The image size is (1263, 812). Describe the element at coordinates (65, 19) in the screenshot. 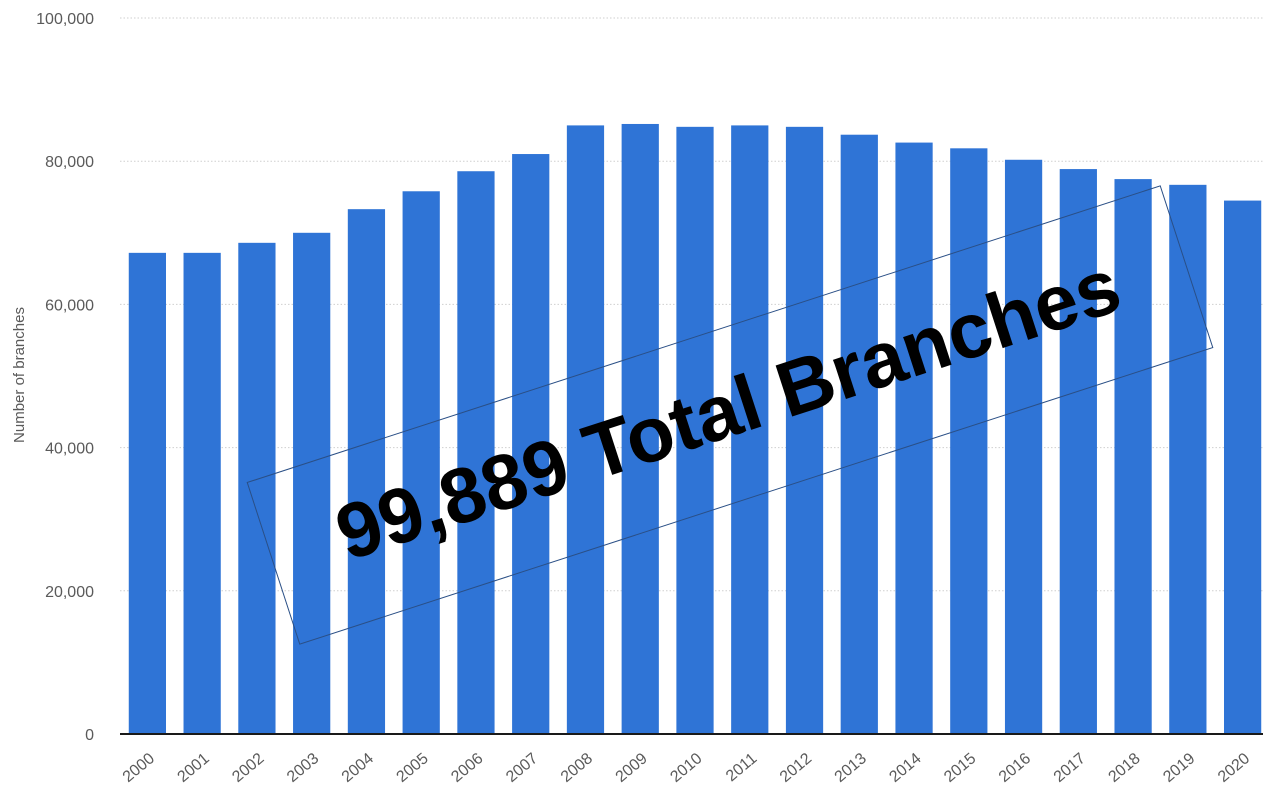

I see `y-tick-label: 100,000` at that location.